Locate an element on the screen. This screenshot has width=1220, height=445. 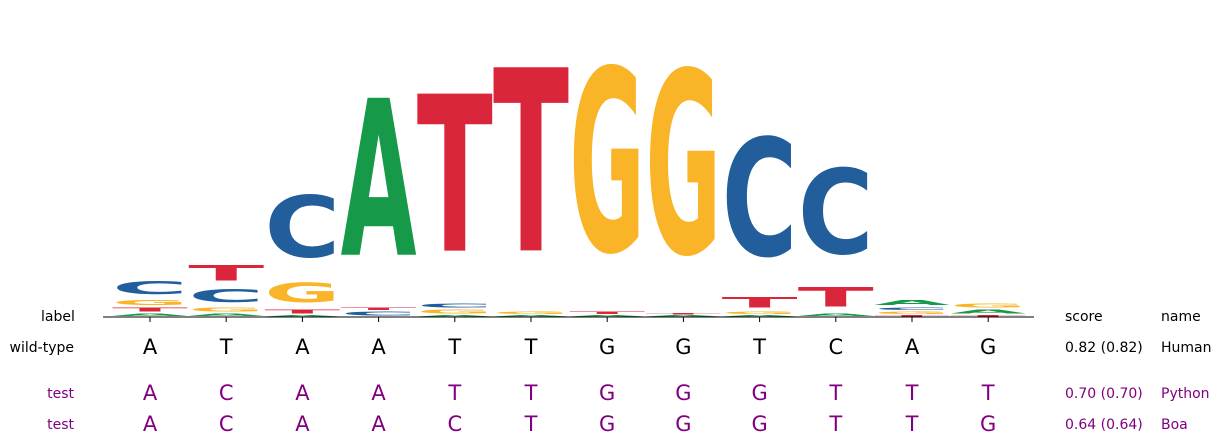
row-score: 0.82 (0.82) is located at coordinates (1104, 348).